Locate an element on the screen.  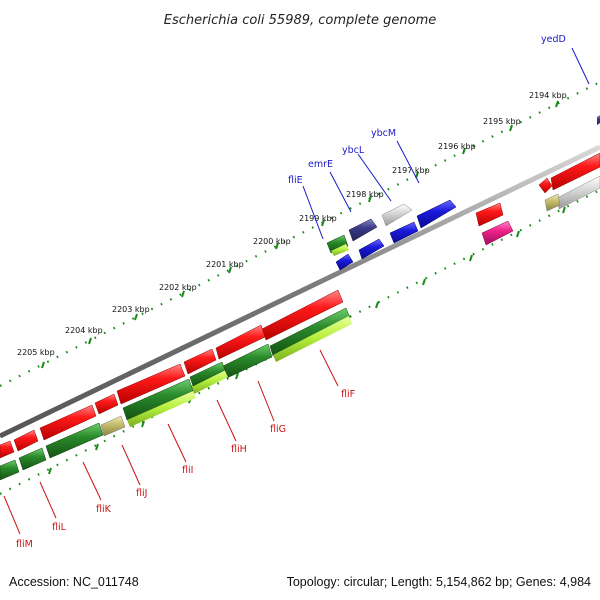
gene-label-fliG: fliG is located at coordinates (278, 429).